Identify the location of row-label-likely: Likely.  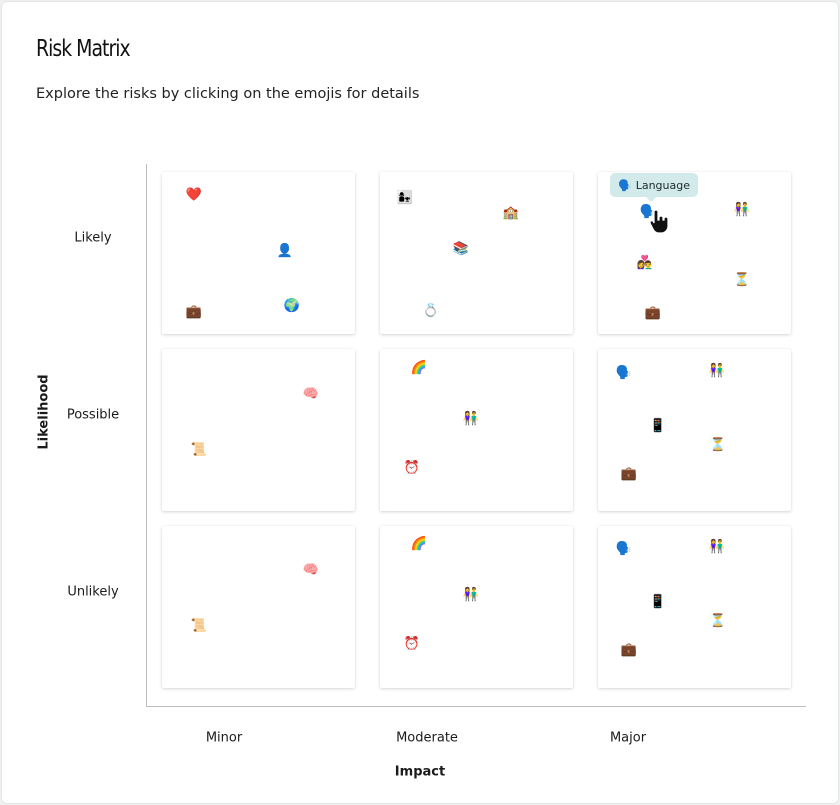
(93, 238).